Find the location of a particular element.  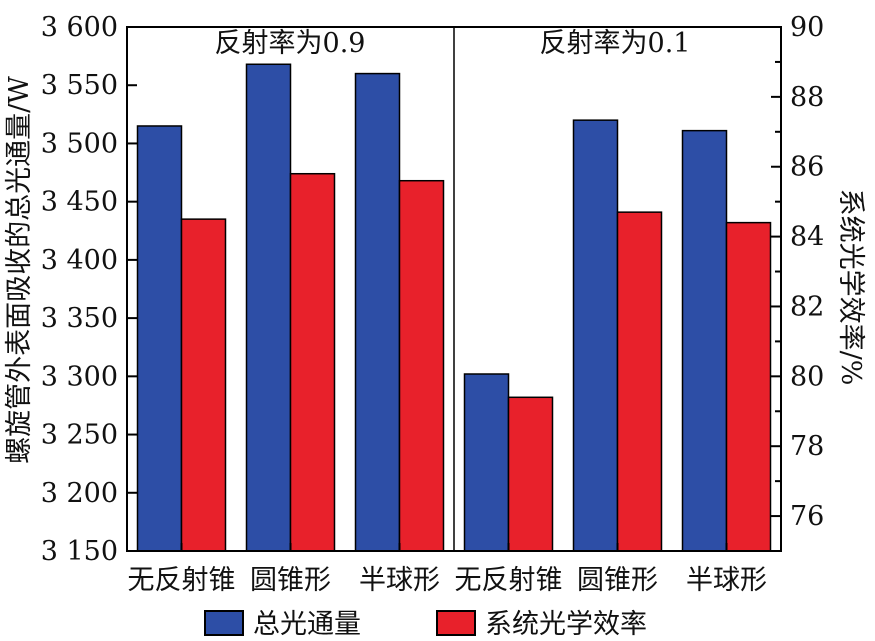

y-left-tick-label: 3 450 is located at coordinates (79, 202).